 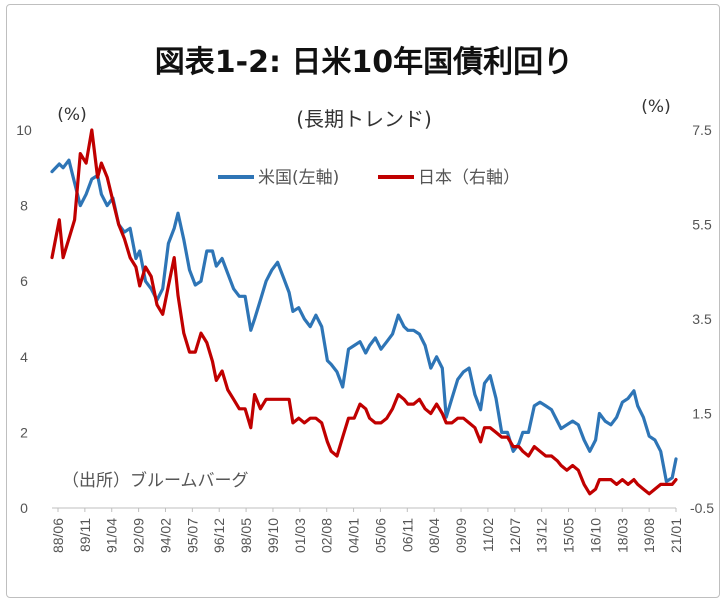 What do you see at coordinates (24, 281) in the screenshot?
I see `y-left-tick-label: 6` at bounding box center [24, 281].